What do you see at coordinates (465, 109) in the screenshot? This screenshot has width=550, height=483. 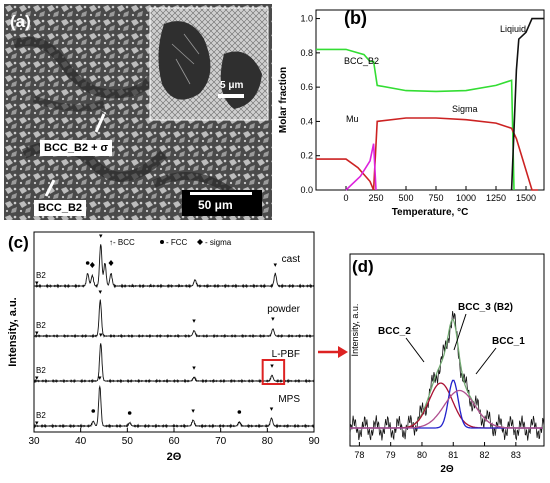 I see `annotation-sigma: Sigma` at bounding box center [465, 109].